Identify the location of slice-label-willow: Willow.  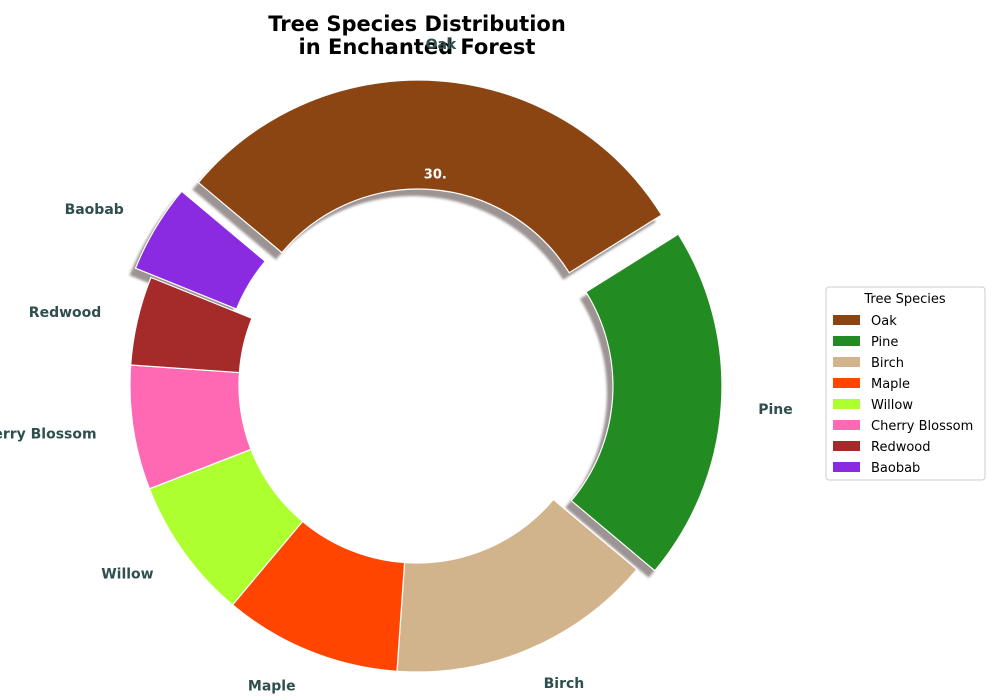
(127, 575).